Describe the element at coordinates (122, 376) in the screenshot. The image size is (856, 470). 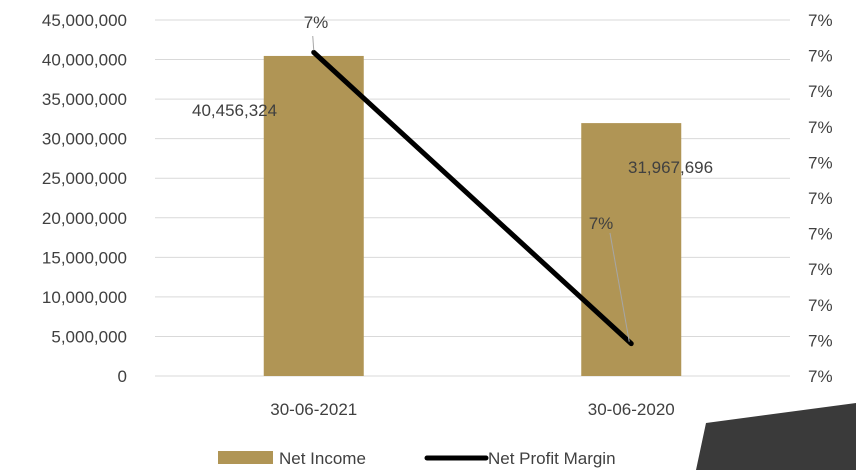
I see `left-tick-label: 0` at that location.